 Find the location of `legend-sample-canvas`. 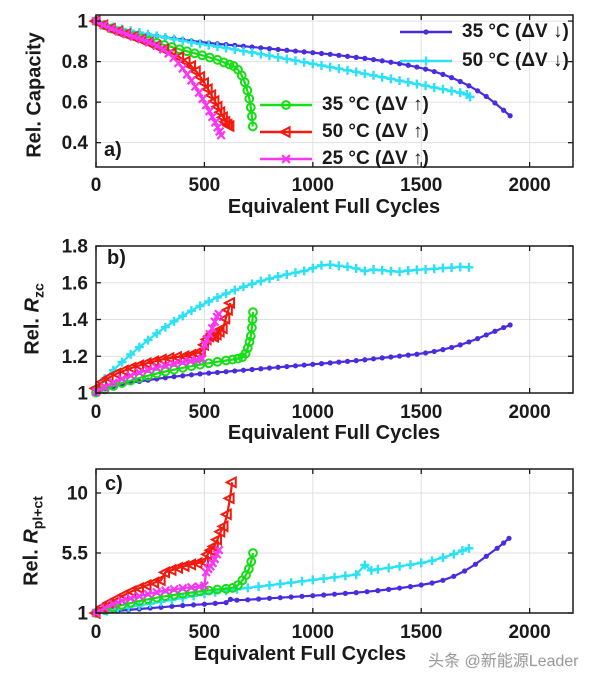

legend-sample-canvas is located at coordinates (286, 104).